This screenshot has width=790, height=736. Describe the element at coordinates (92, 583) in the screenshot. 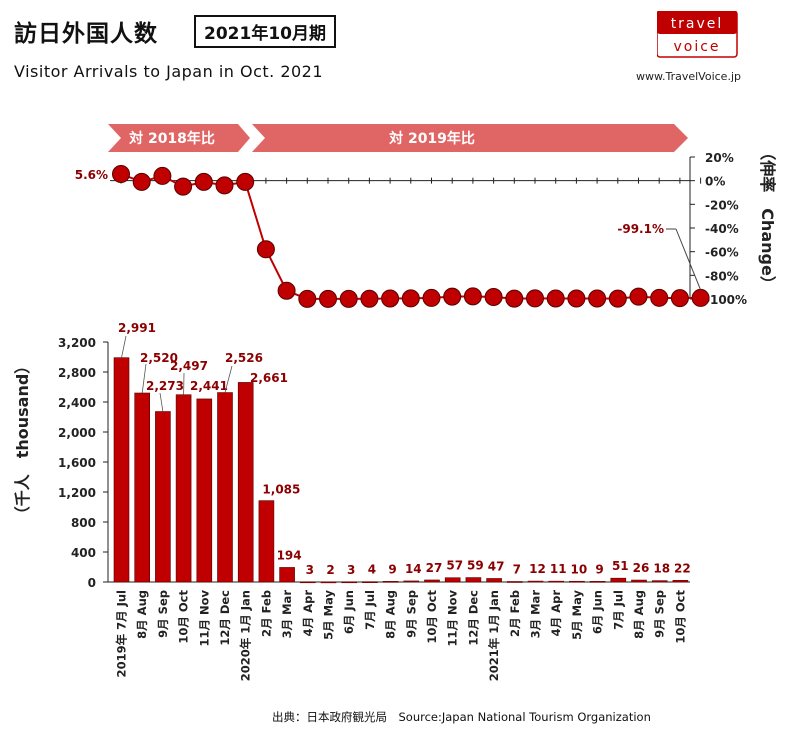

I see `bar-y-tick-label: 0` at that location.